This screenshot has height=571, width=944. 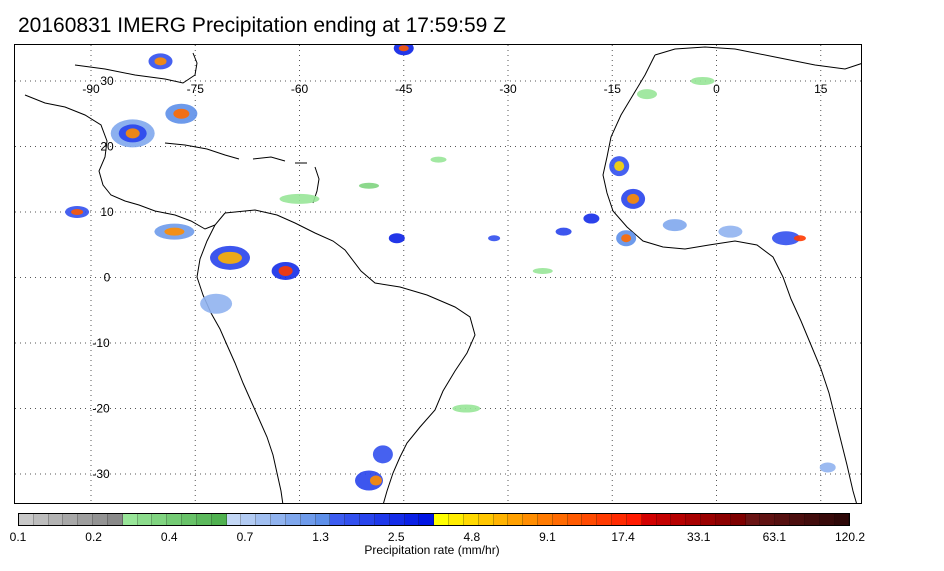 I want to click on latitude-label: 30, so click(x=107, y=81).